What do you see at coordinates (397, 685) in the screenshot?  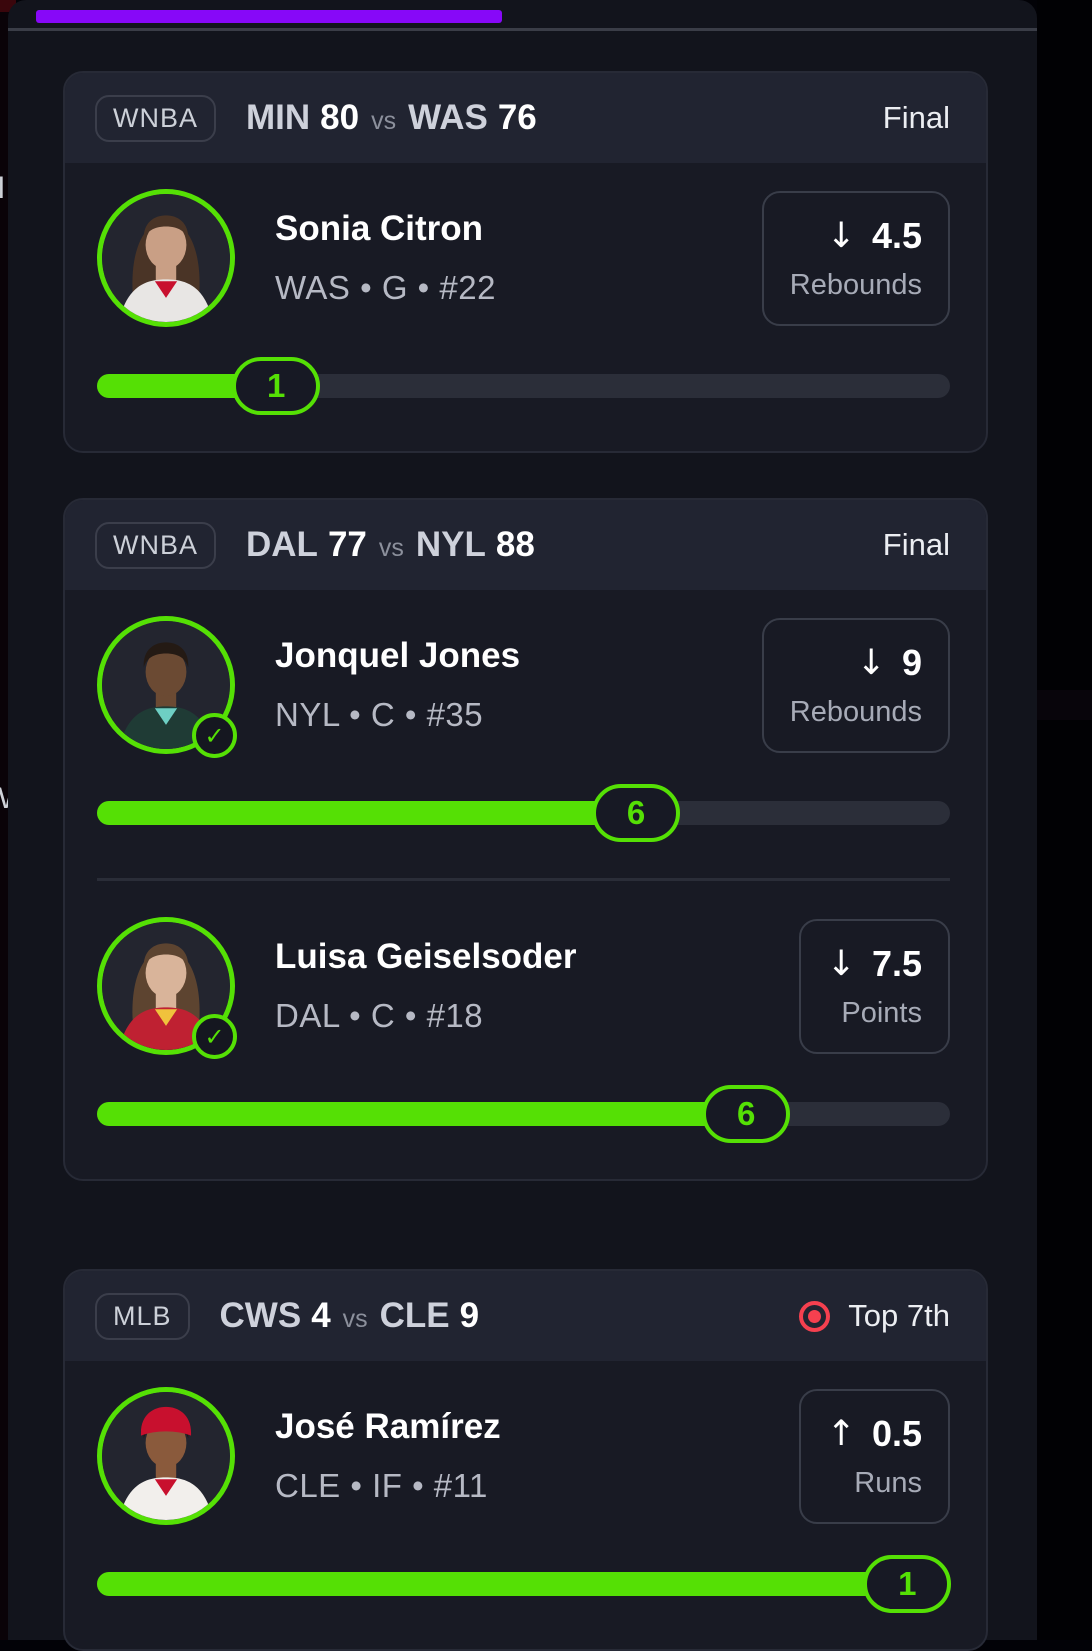 I see `player-info: Jonquel Jones NYL • C • #35` at bounding box center [397, 685].